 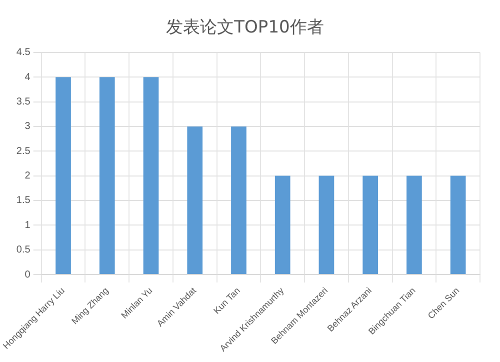 What do you see at coordinates (227, 300) in the screenshot?
I see `x-tick-label: Kun Tan` at bounding box center [227, 300].